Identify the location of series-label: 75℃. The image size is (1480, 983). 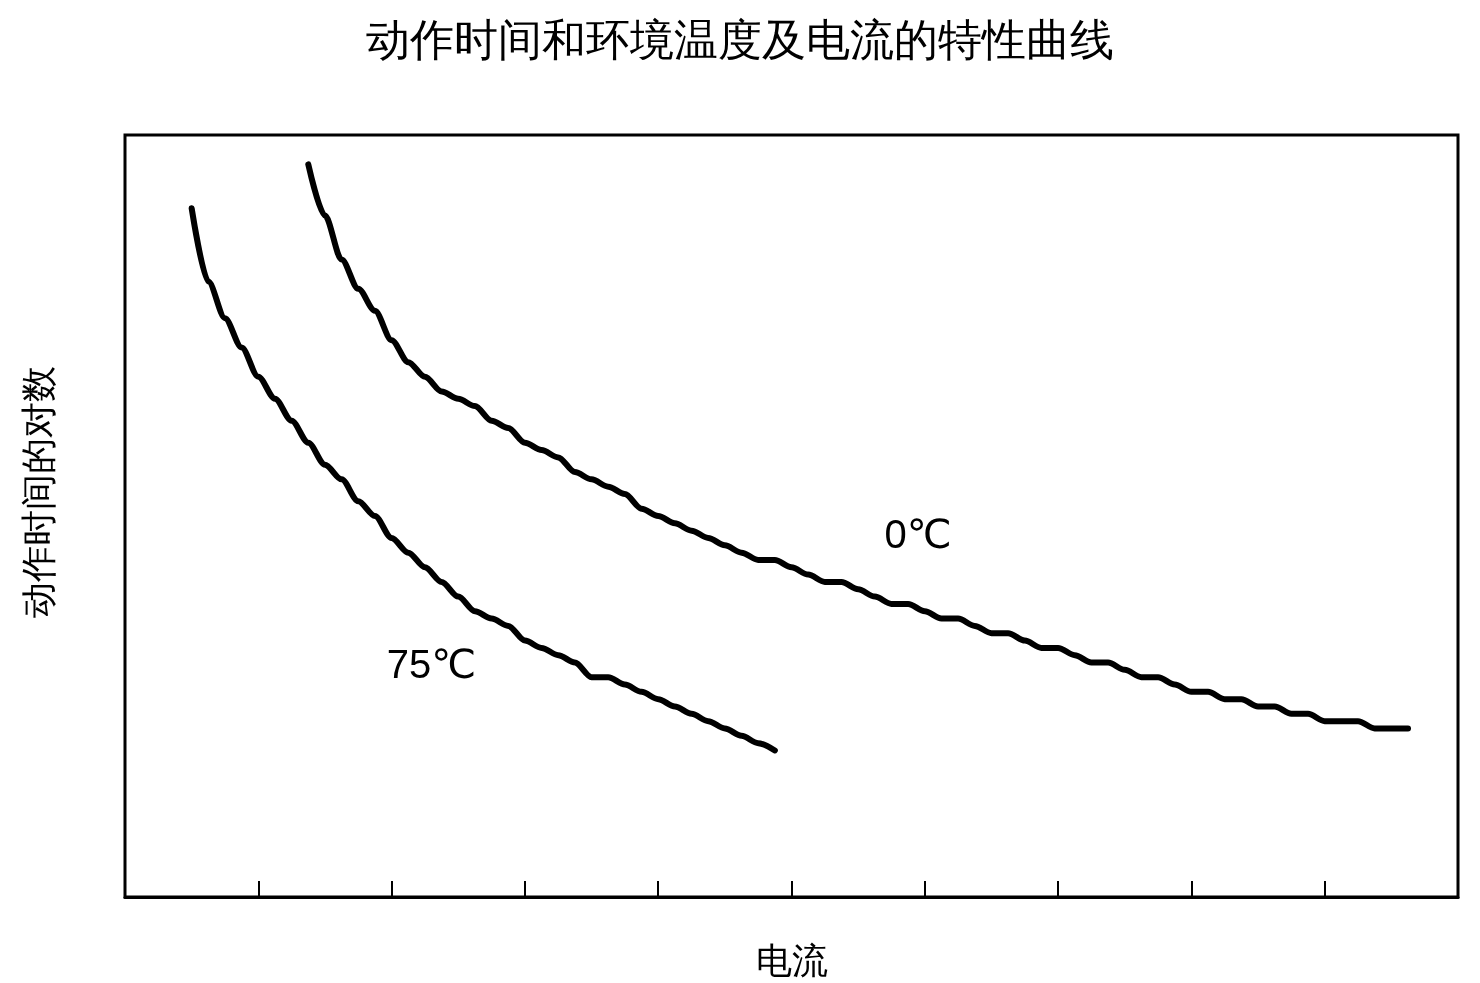
(431, 663).